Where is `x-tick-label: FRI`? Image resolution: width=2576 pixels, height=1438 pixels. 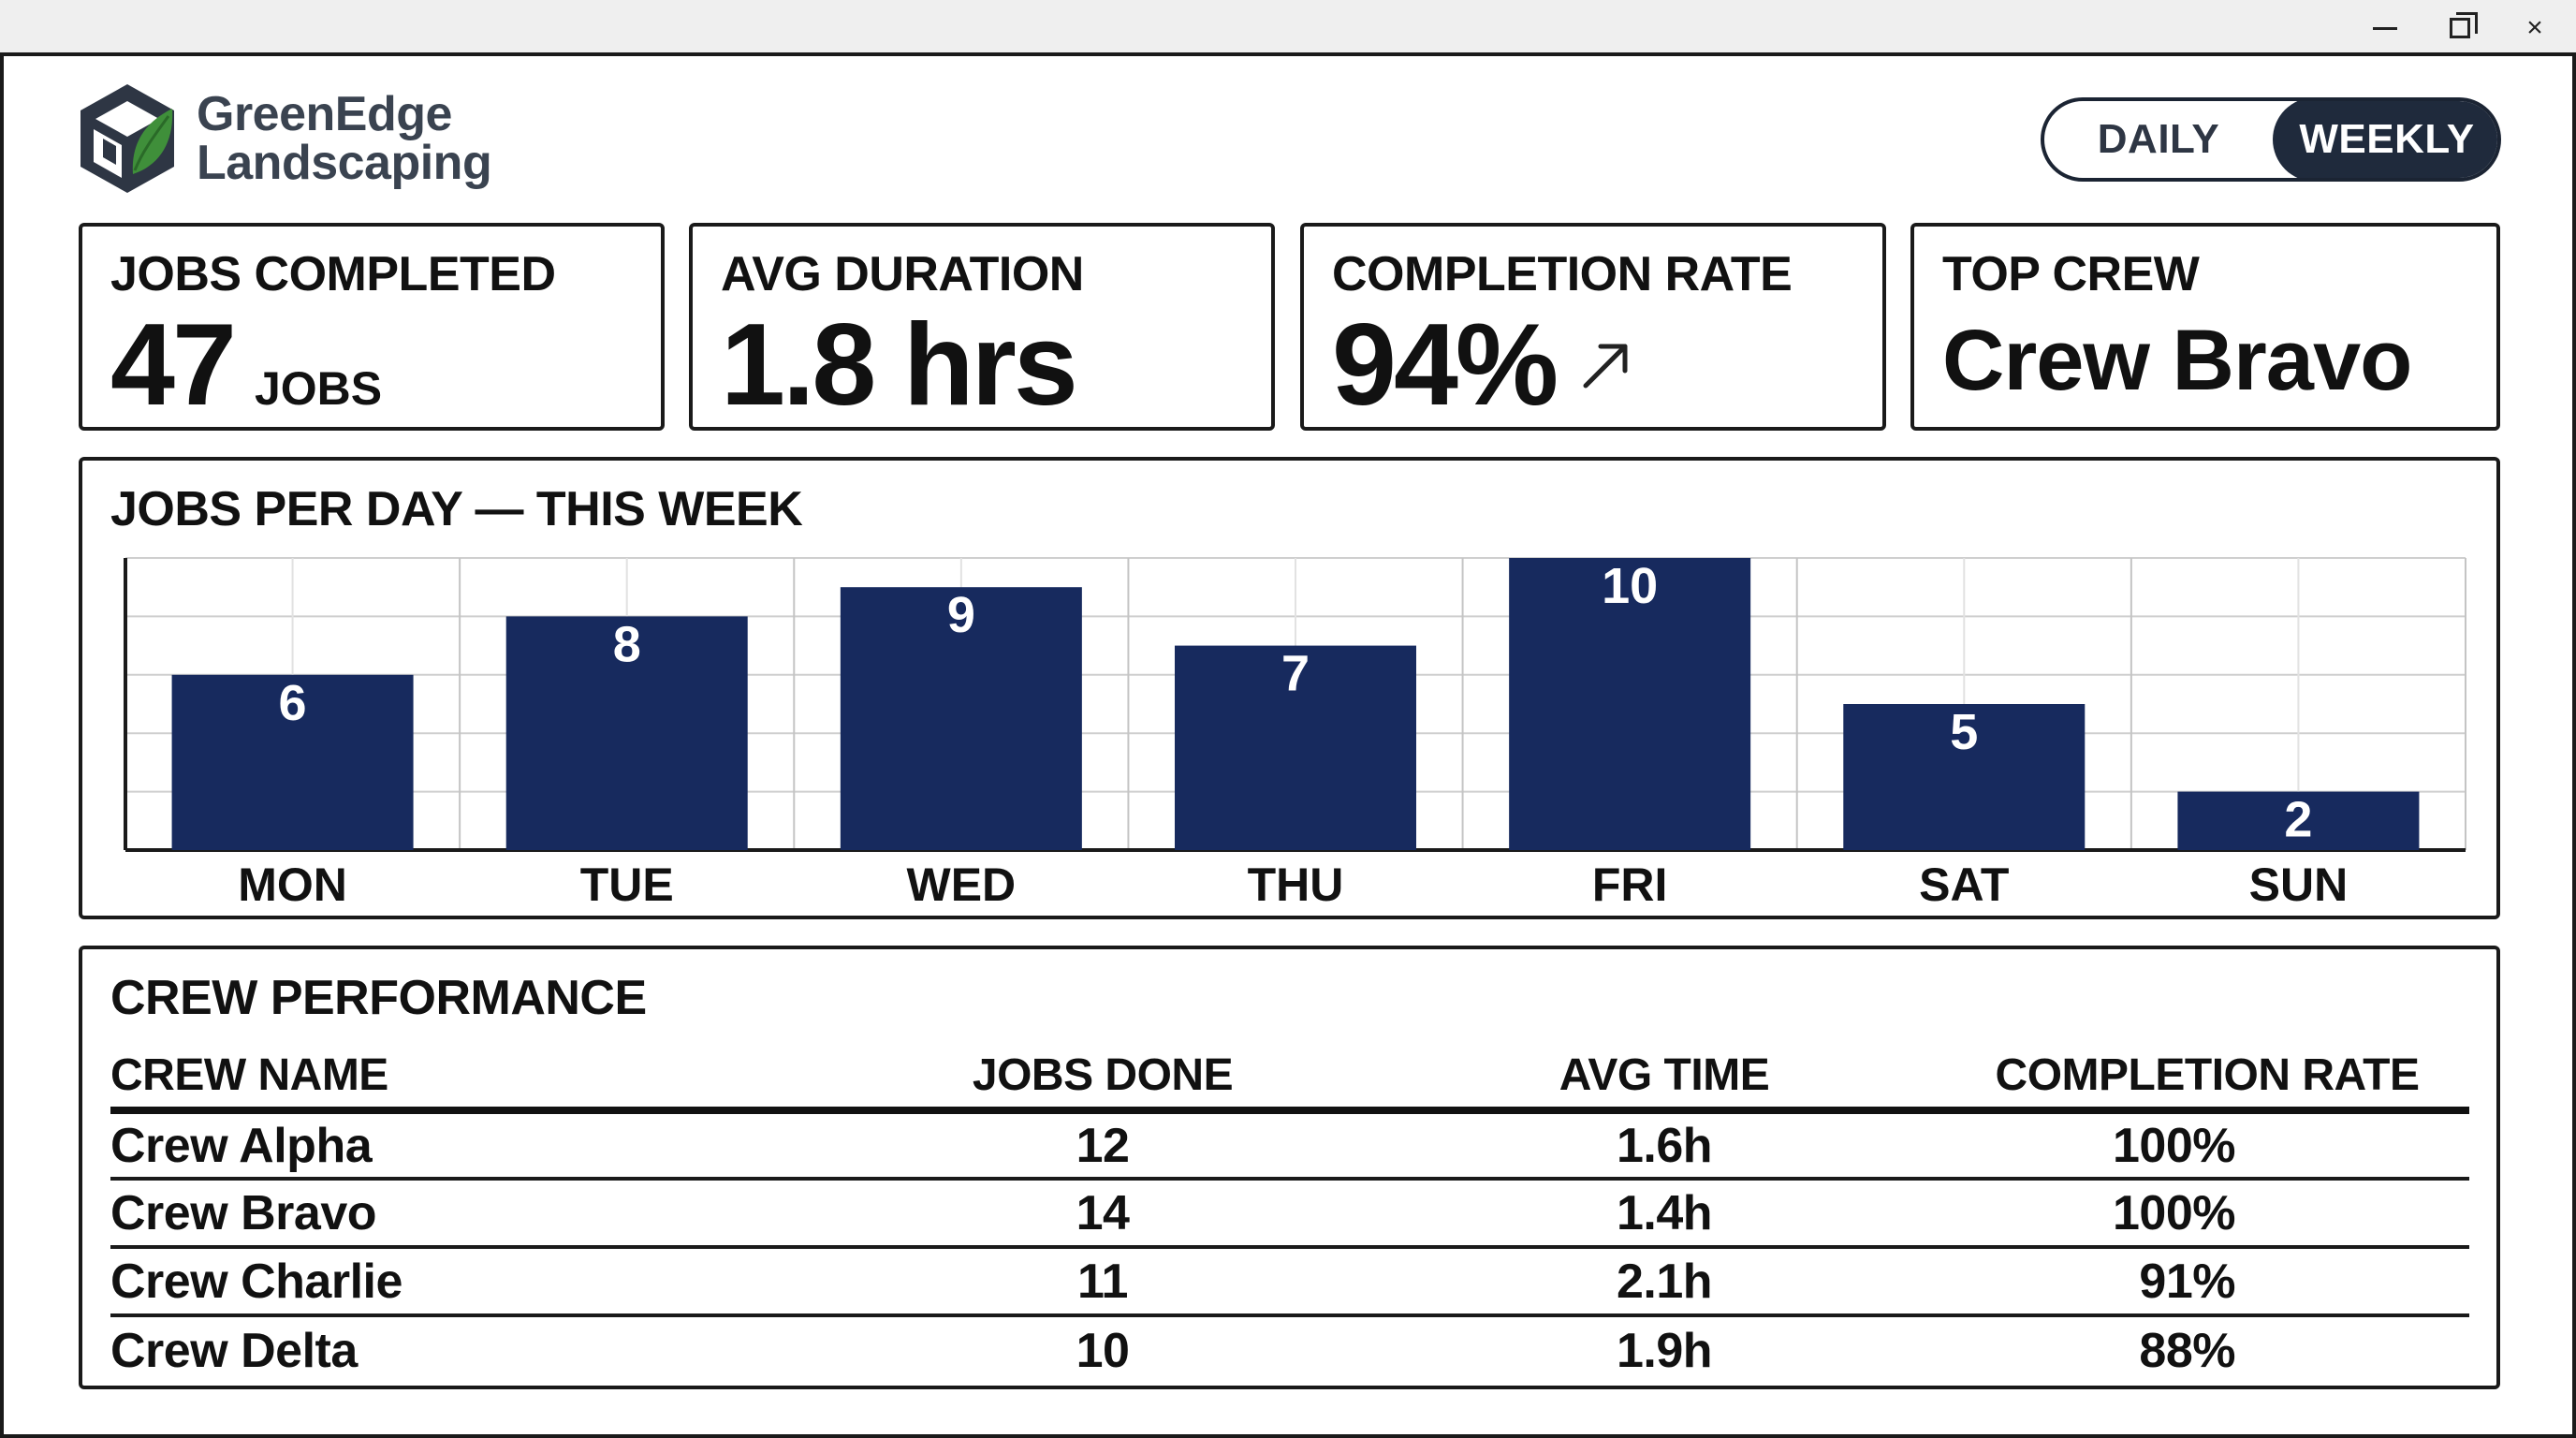 x-tick-label: FRI is located at coordinates (1630, 884).